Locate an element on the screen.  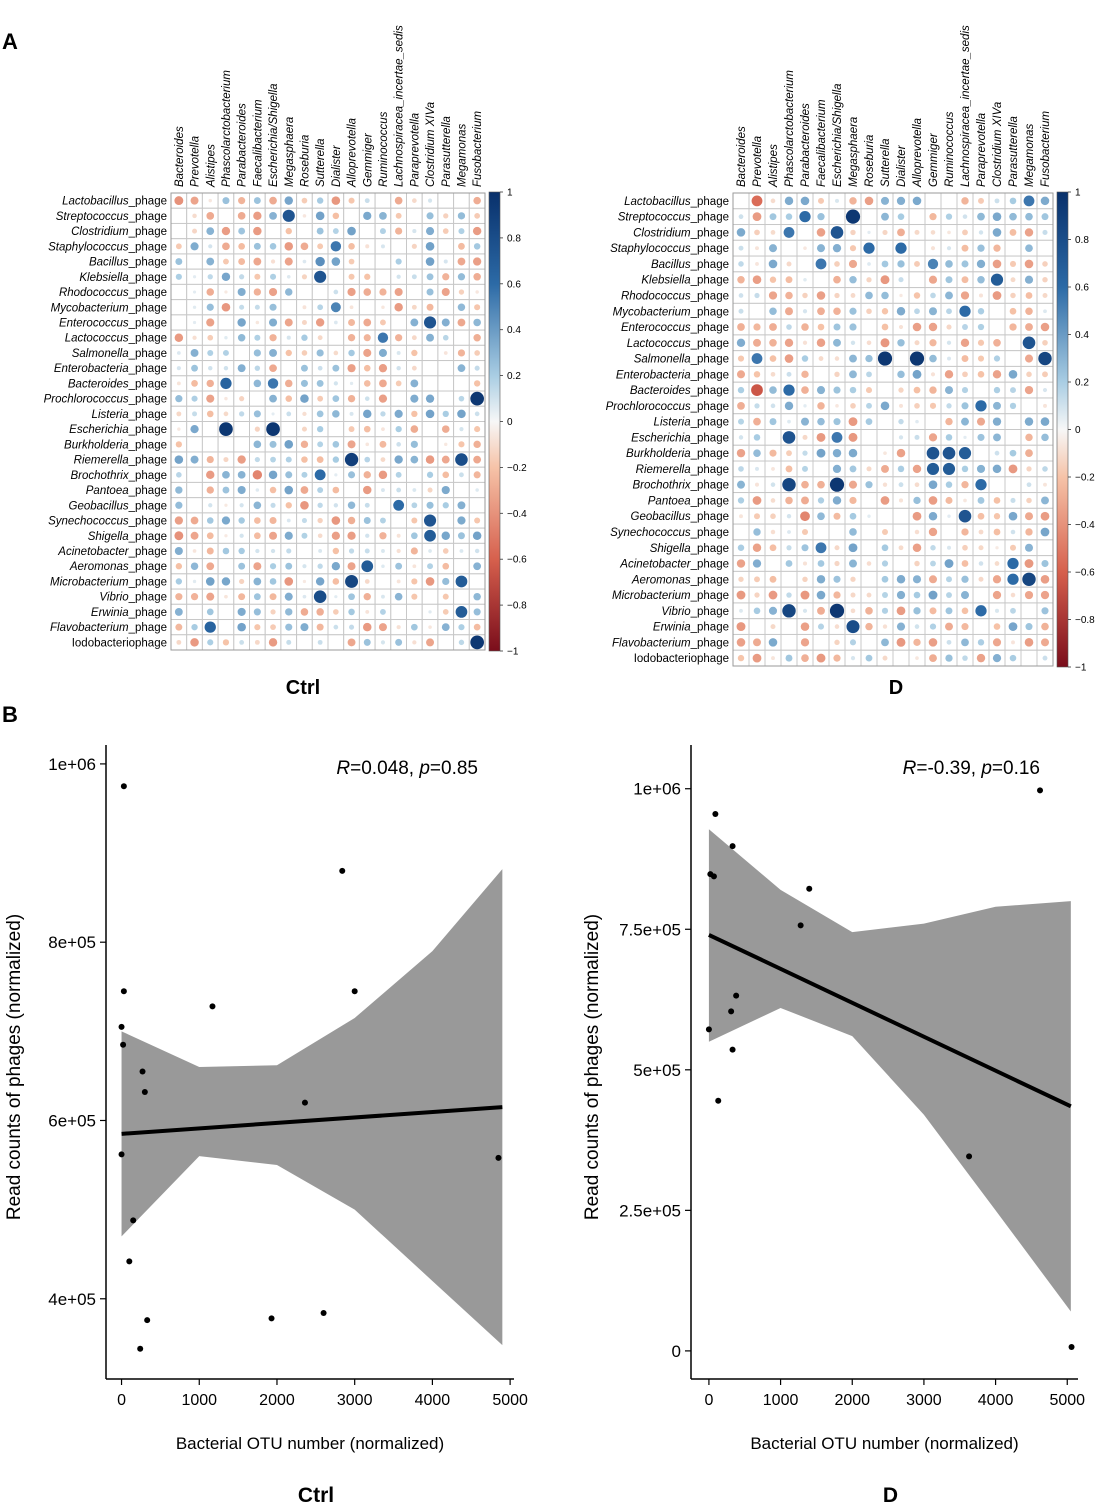
colorbar is located at coordinates (494, 421).